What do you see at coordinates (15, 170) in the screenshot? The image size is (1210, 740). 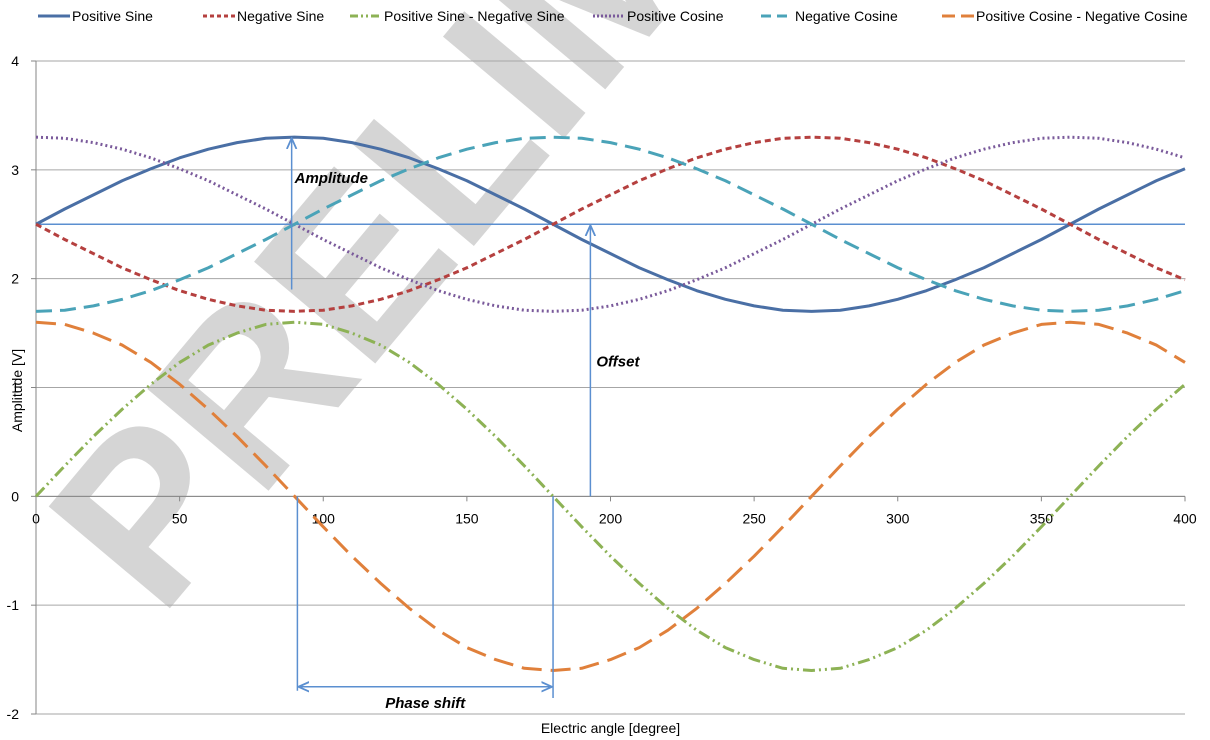 I see `y-tick-label: 3` at bounding box center [15, 170].